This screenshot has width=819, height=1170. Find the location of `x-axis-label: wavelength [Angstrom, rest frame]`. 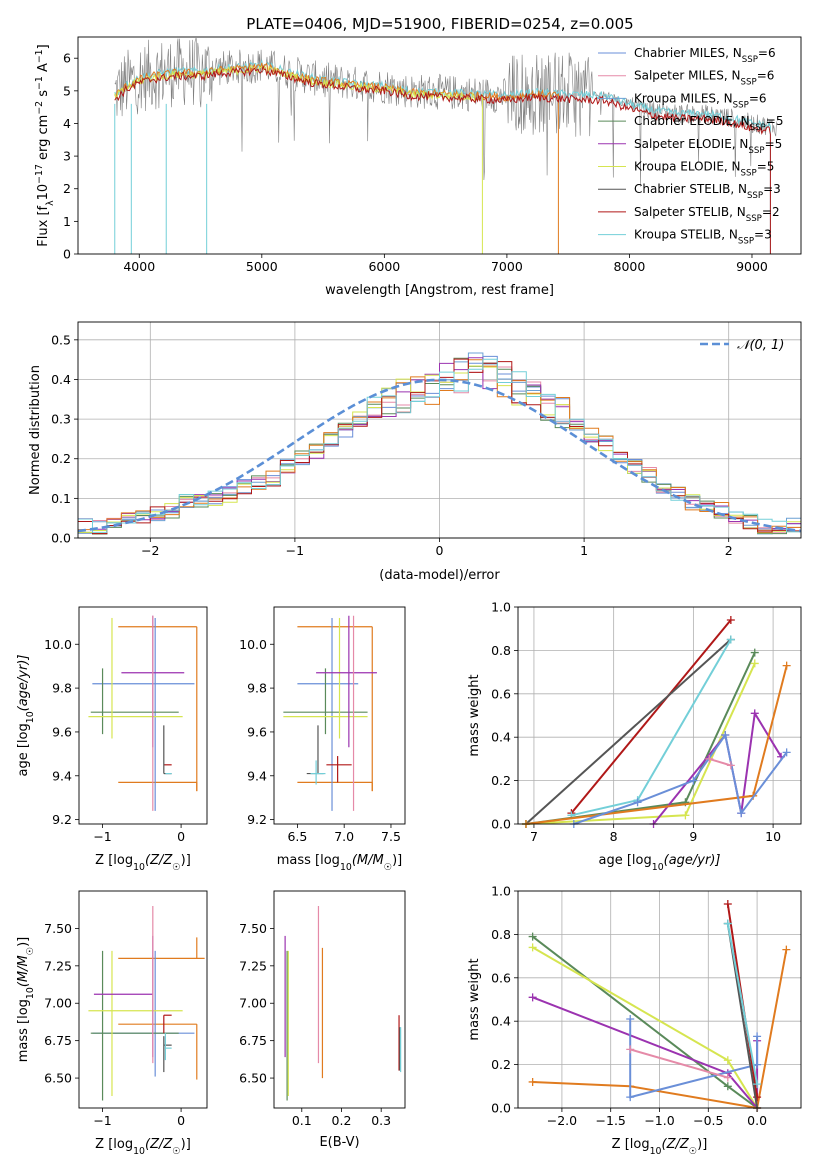

x-axis-label: wavelength [Angstrom, rest frame] is located at coordinates (439, 290).